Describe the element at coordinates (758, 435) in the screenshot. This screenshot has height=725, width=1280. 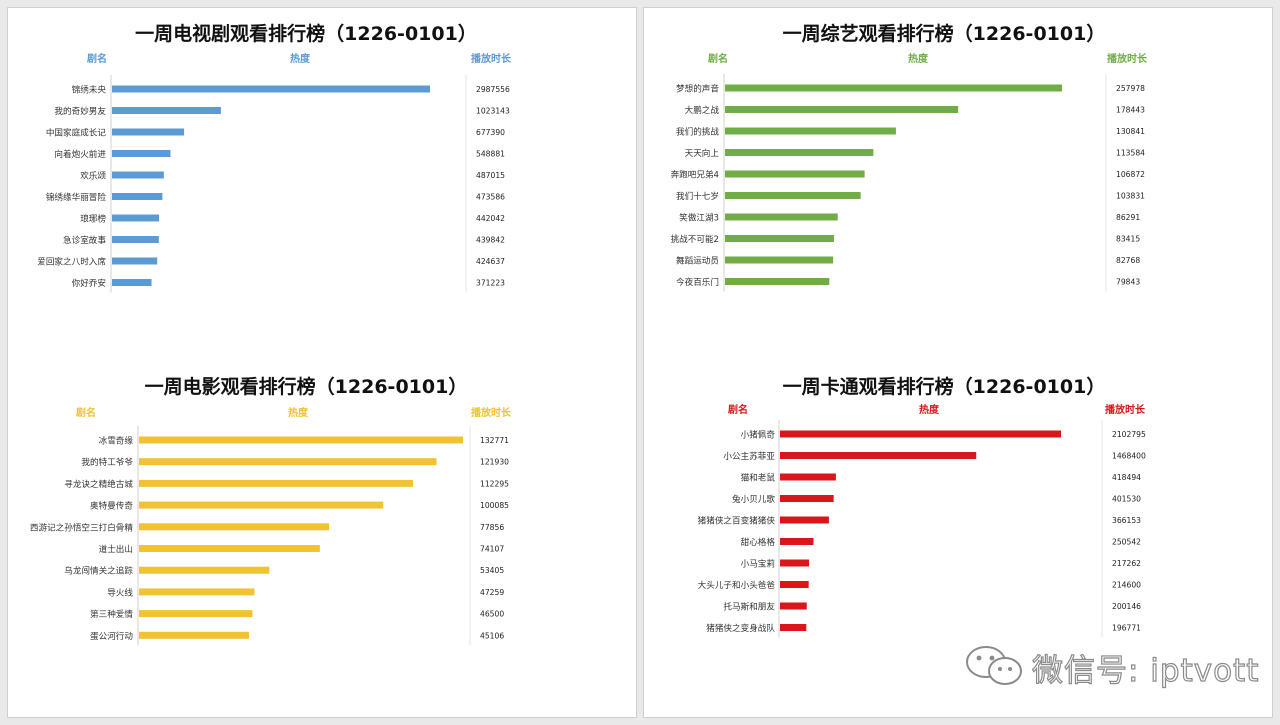
I see `category-label: 小猪佩奇` at that location.